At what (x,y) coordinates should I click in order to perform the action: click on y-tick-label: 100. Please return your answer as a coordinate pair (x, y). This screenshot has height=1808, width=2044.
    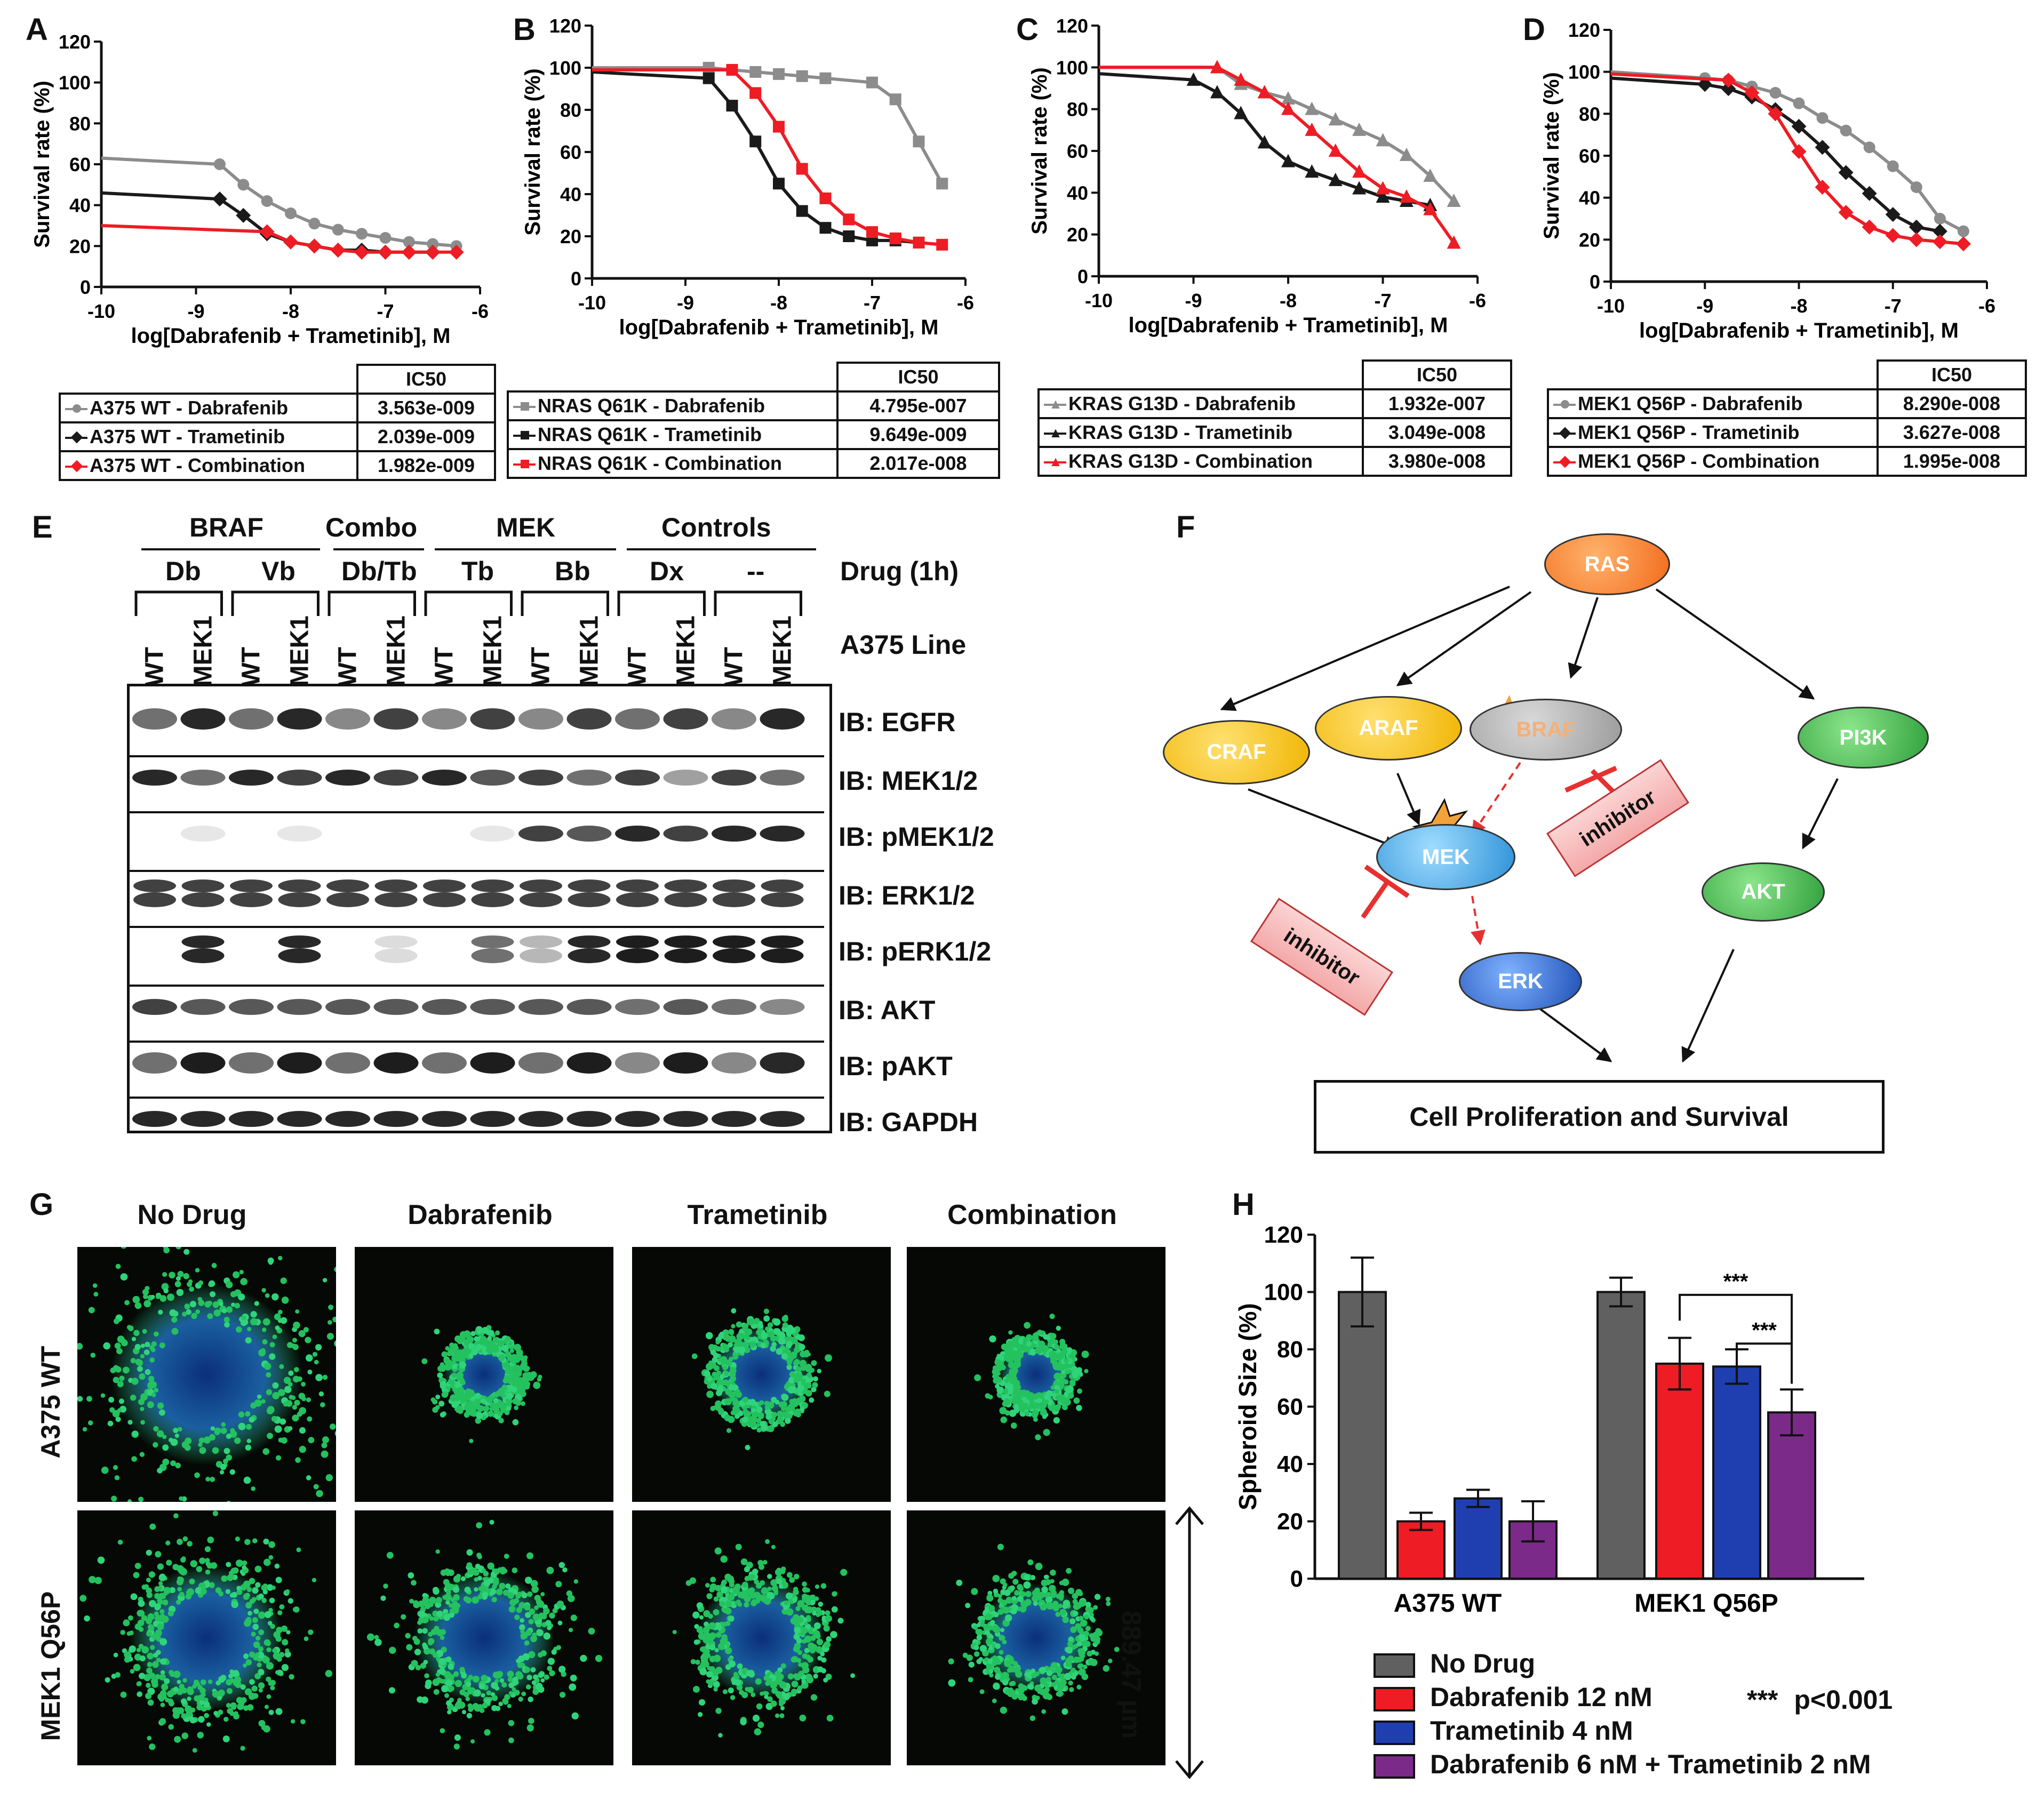
    Looking at the image, I should click on (1283, 1292).